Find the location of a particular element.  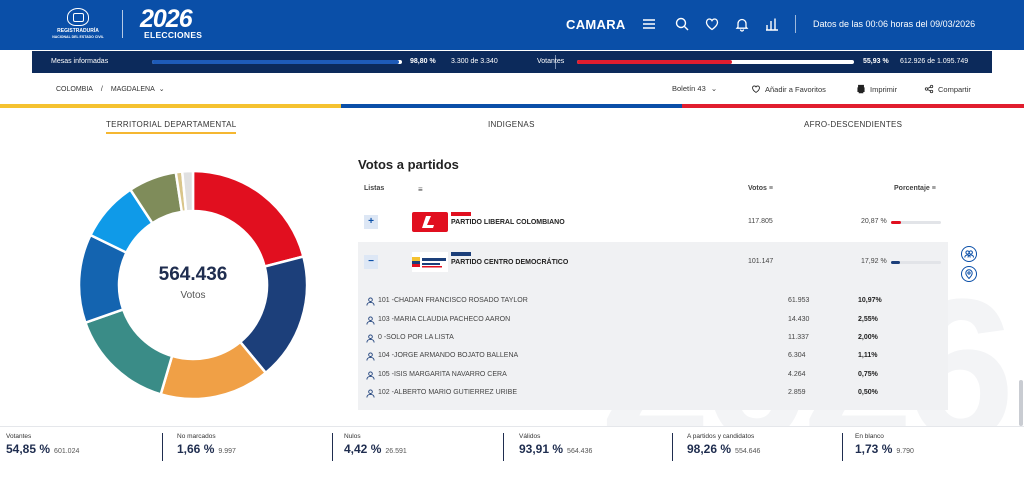

liberal-logo is located at coordinates (430, 222).